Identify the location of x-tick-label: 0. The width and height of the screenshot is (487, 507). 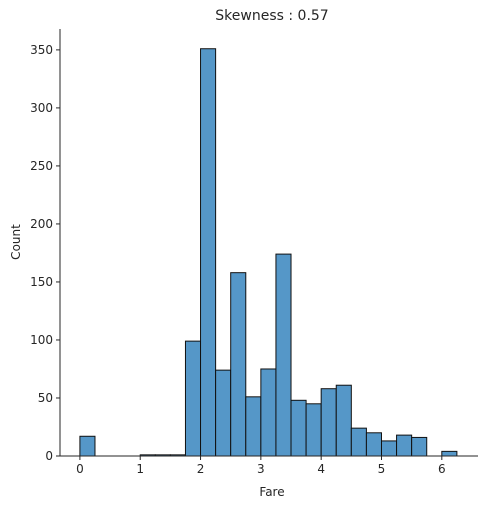
(80, 469).